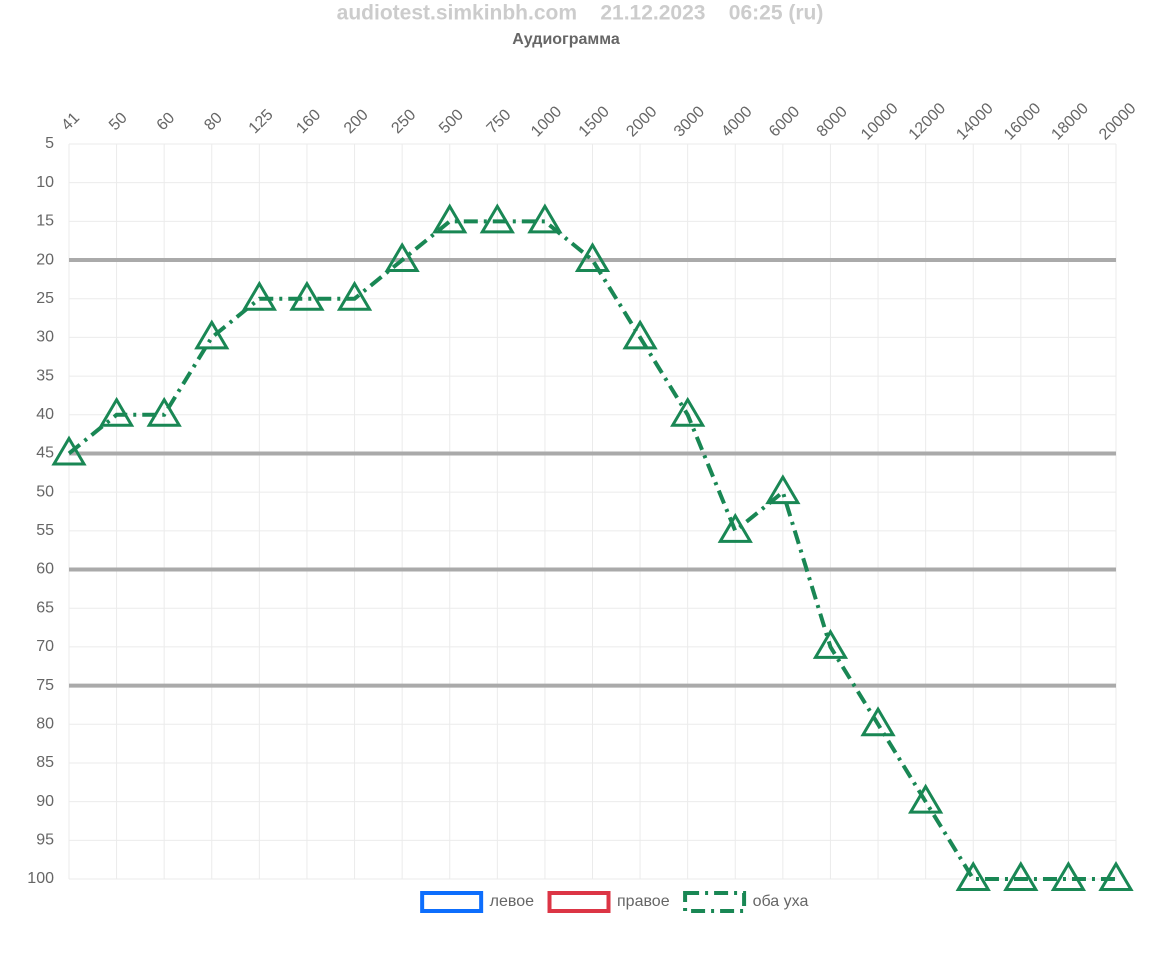 Image resolution: width=1161 pixels, height=972 pixels. What do you see at coordinates (403, 121) in the screenshot?
I see `x-tick-label: 250` at bounding box center [403, 121].